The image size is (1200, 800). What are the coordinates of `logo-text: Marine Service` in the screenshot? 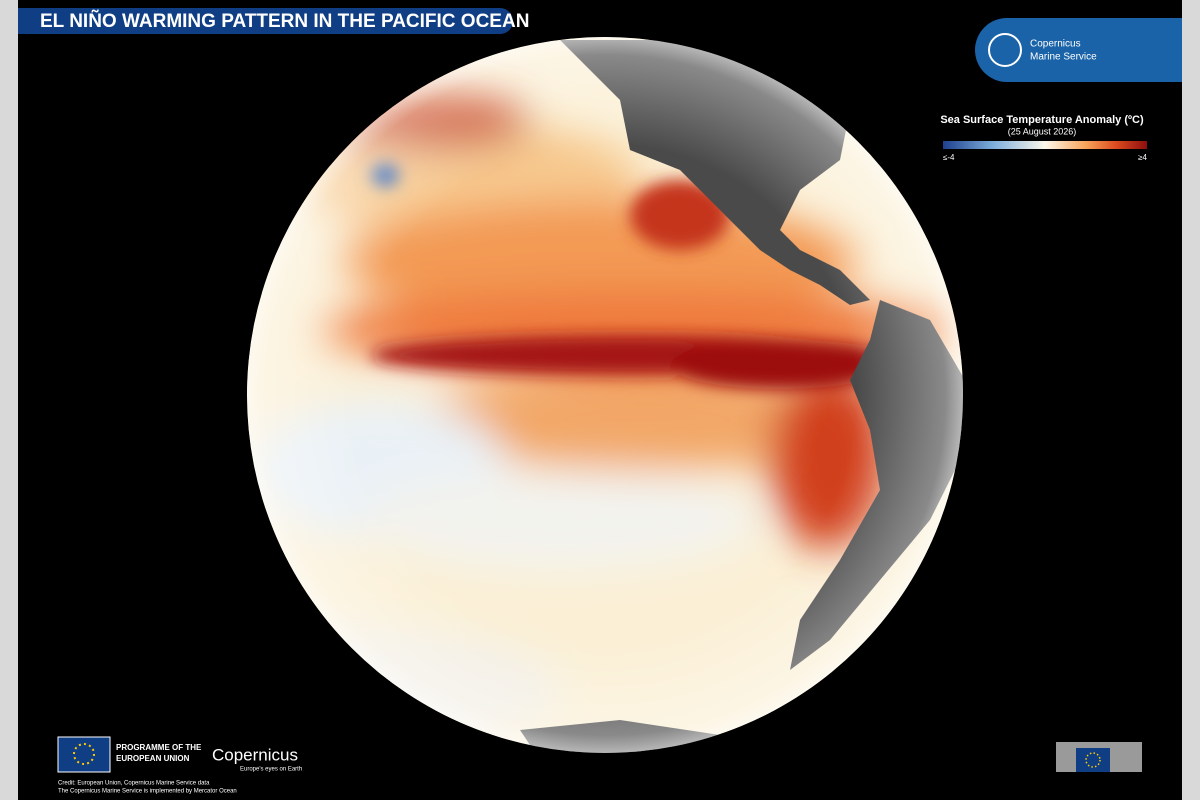 It's located at (1063, 57).